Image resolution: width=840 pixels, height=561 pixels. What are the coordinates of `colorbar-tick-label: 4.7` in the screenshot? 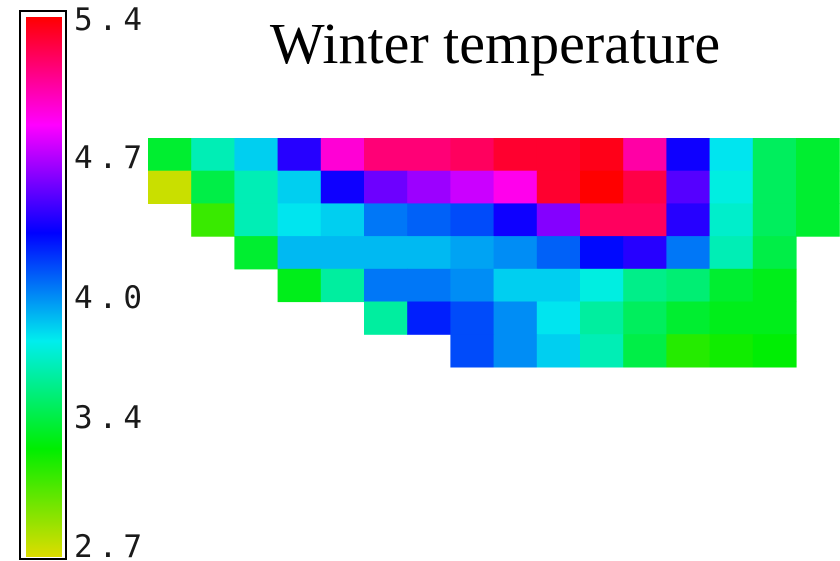 It's located at (111, 158).